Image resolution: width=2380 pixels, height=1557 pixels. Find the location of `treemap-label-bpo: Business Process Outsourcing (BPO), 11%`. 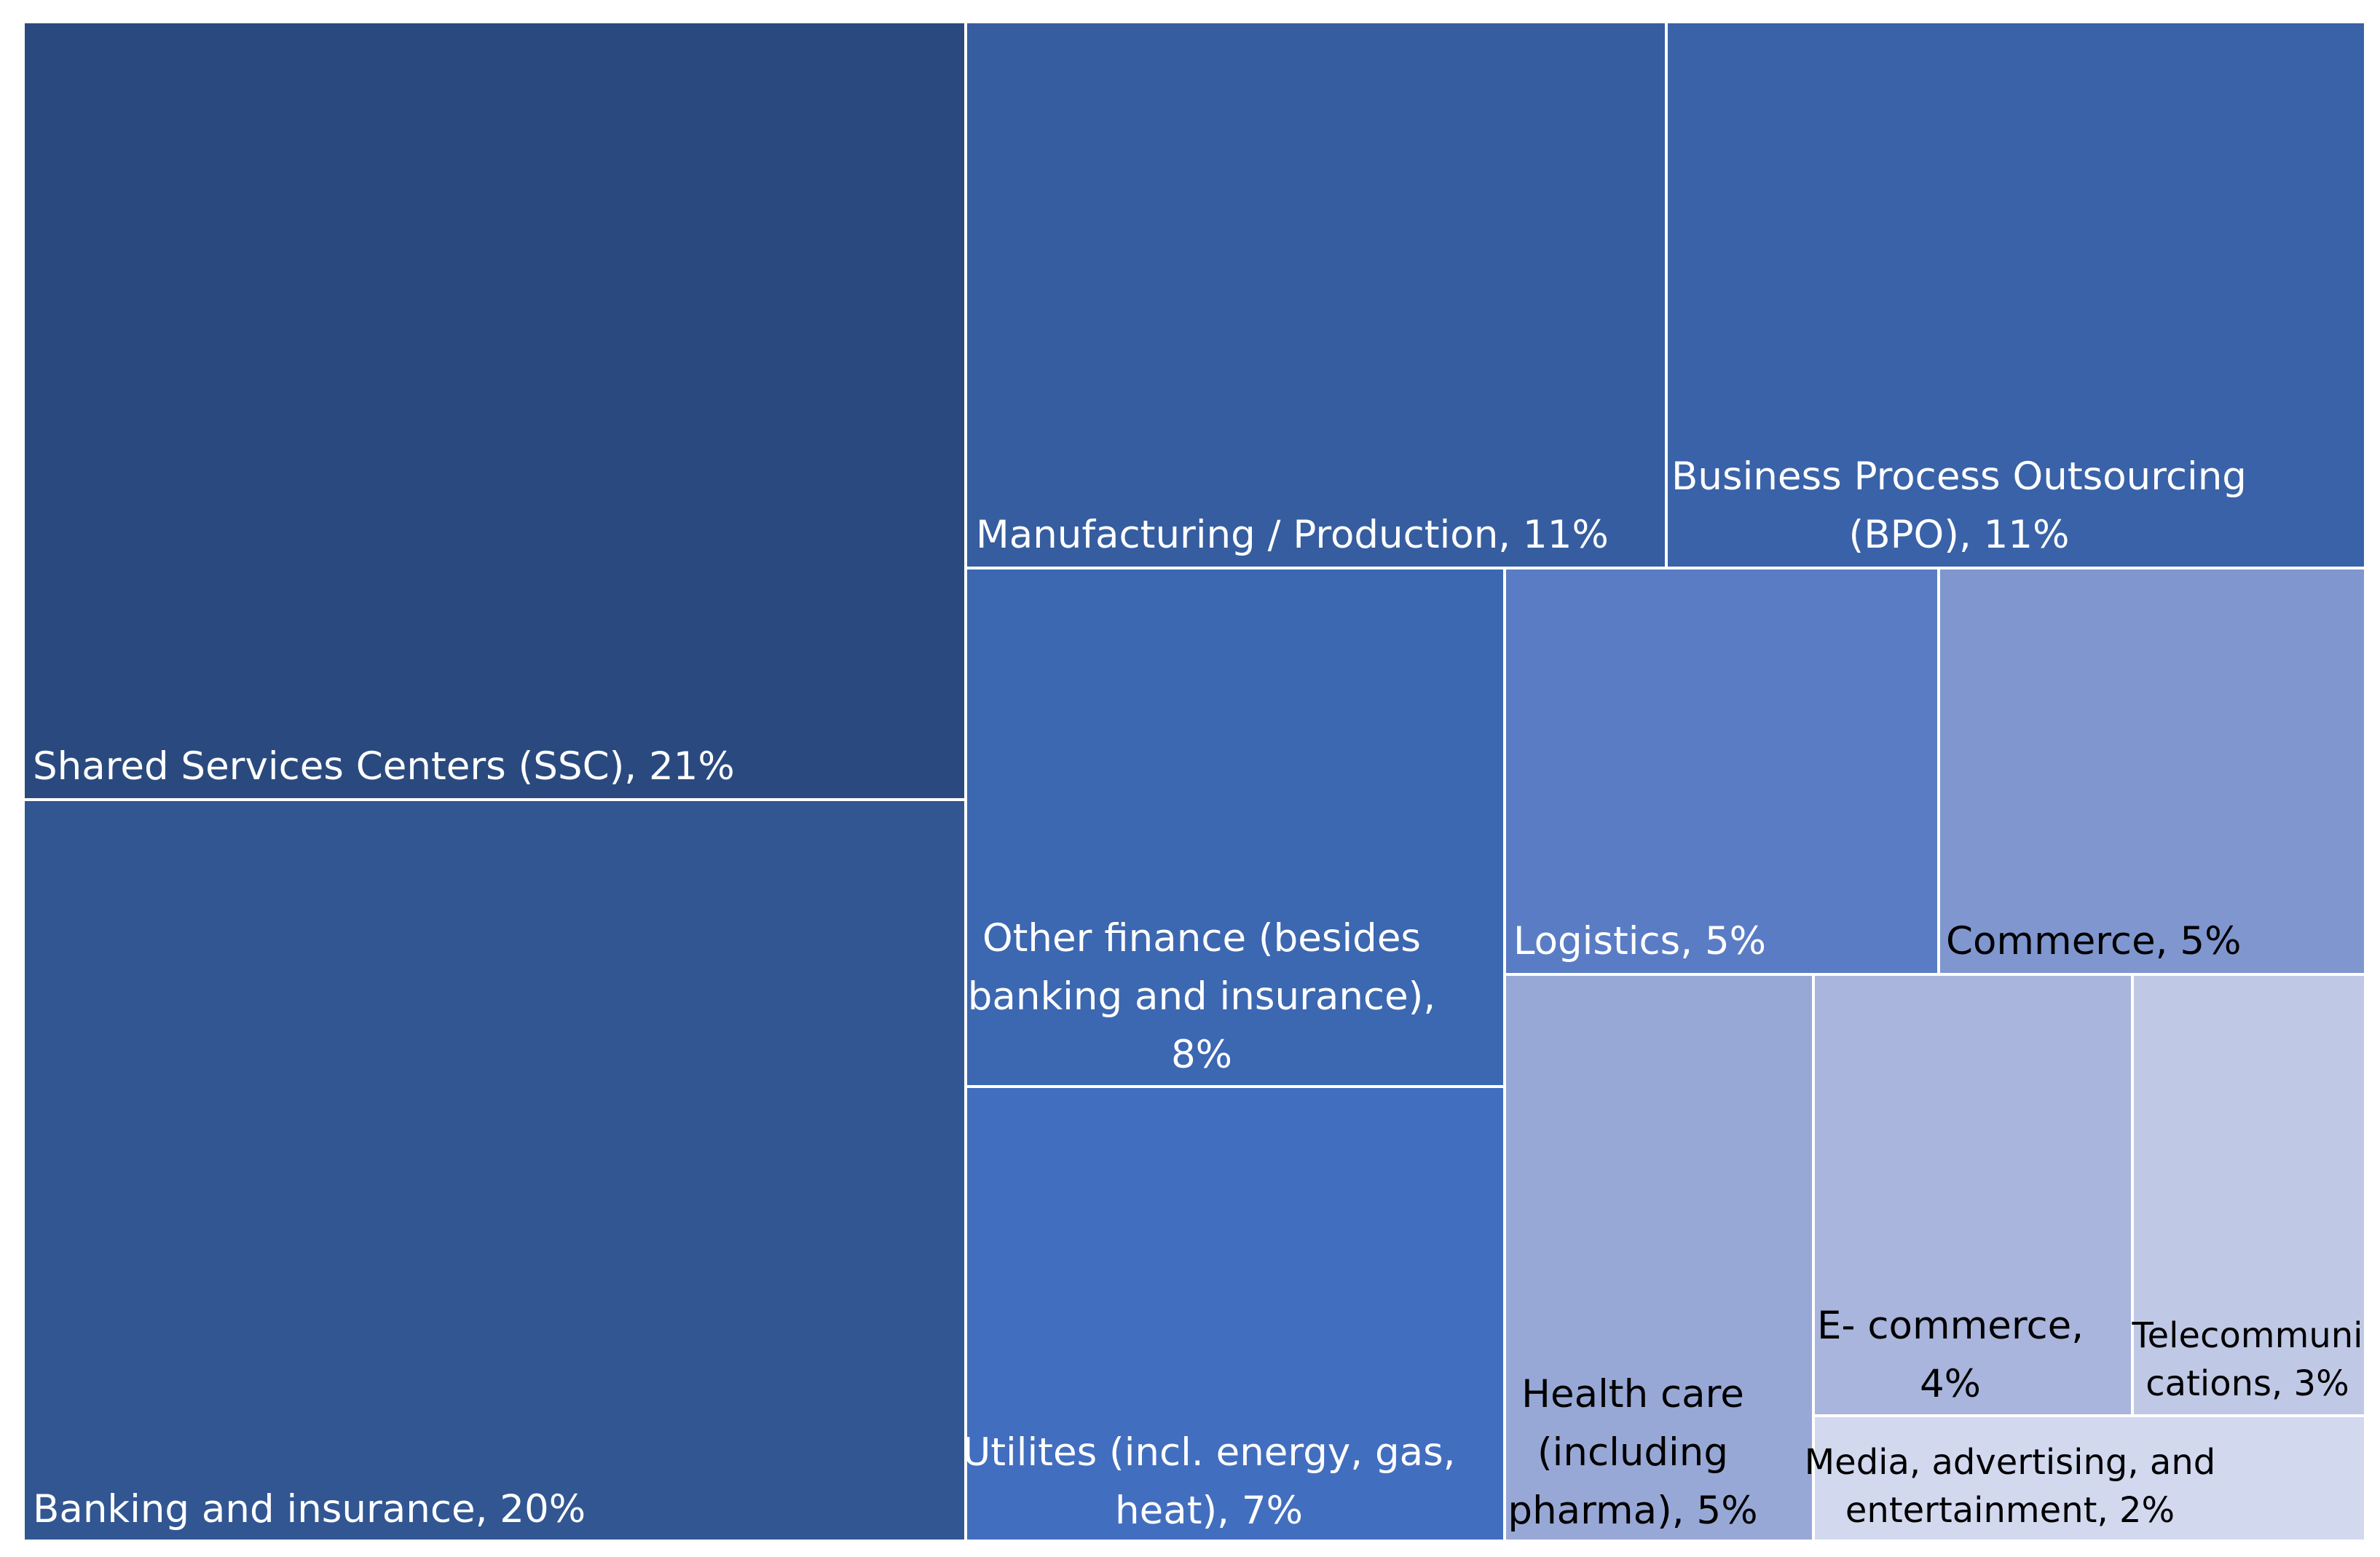

treemap-label-bpo: Business Process Outsourcing (BPO), 11% is located at coordinates (1959, 505).